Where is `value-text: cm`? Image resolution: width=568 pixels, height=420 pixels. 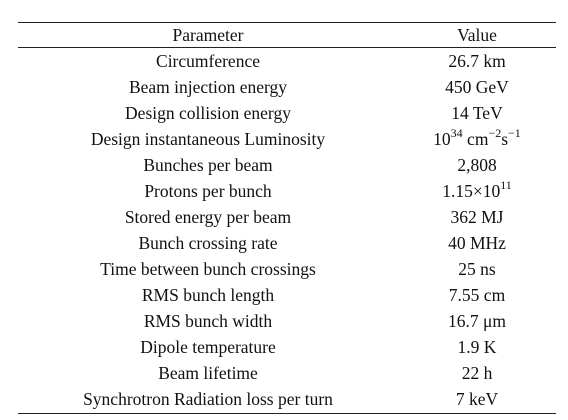 value-text: cm is located at coordinates (475, 139).